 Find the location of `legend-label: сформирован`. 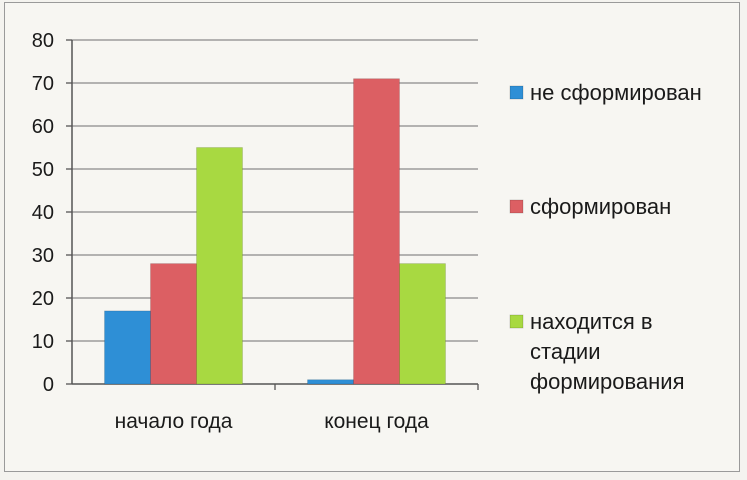

legend-label: сформирован is located at coordinates (600, 206).